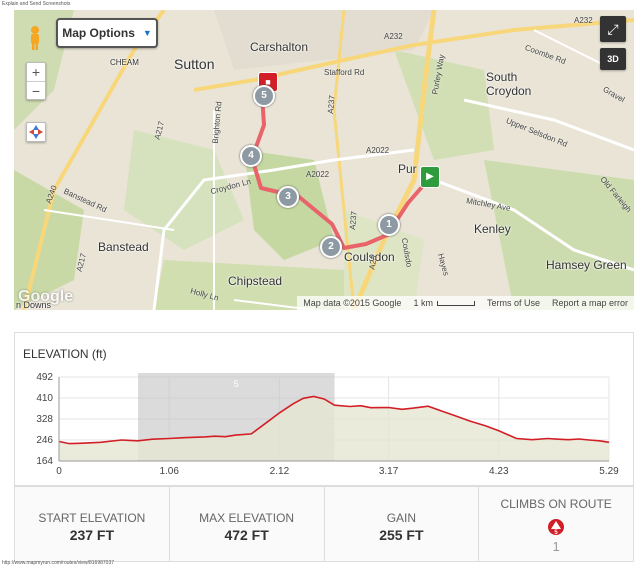 This screenshot has width=640, height=569. What do you see at coordinates (280, 471) in the screenshot?
I see `x-tick-label: 2.12` at bounding box center [280, 471].